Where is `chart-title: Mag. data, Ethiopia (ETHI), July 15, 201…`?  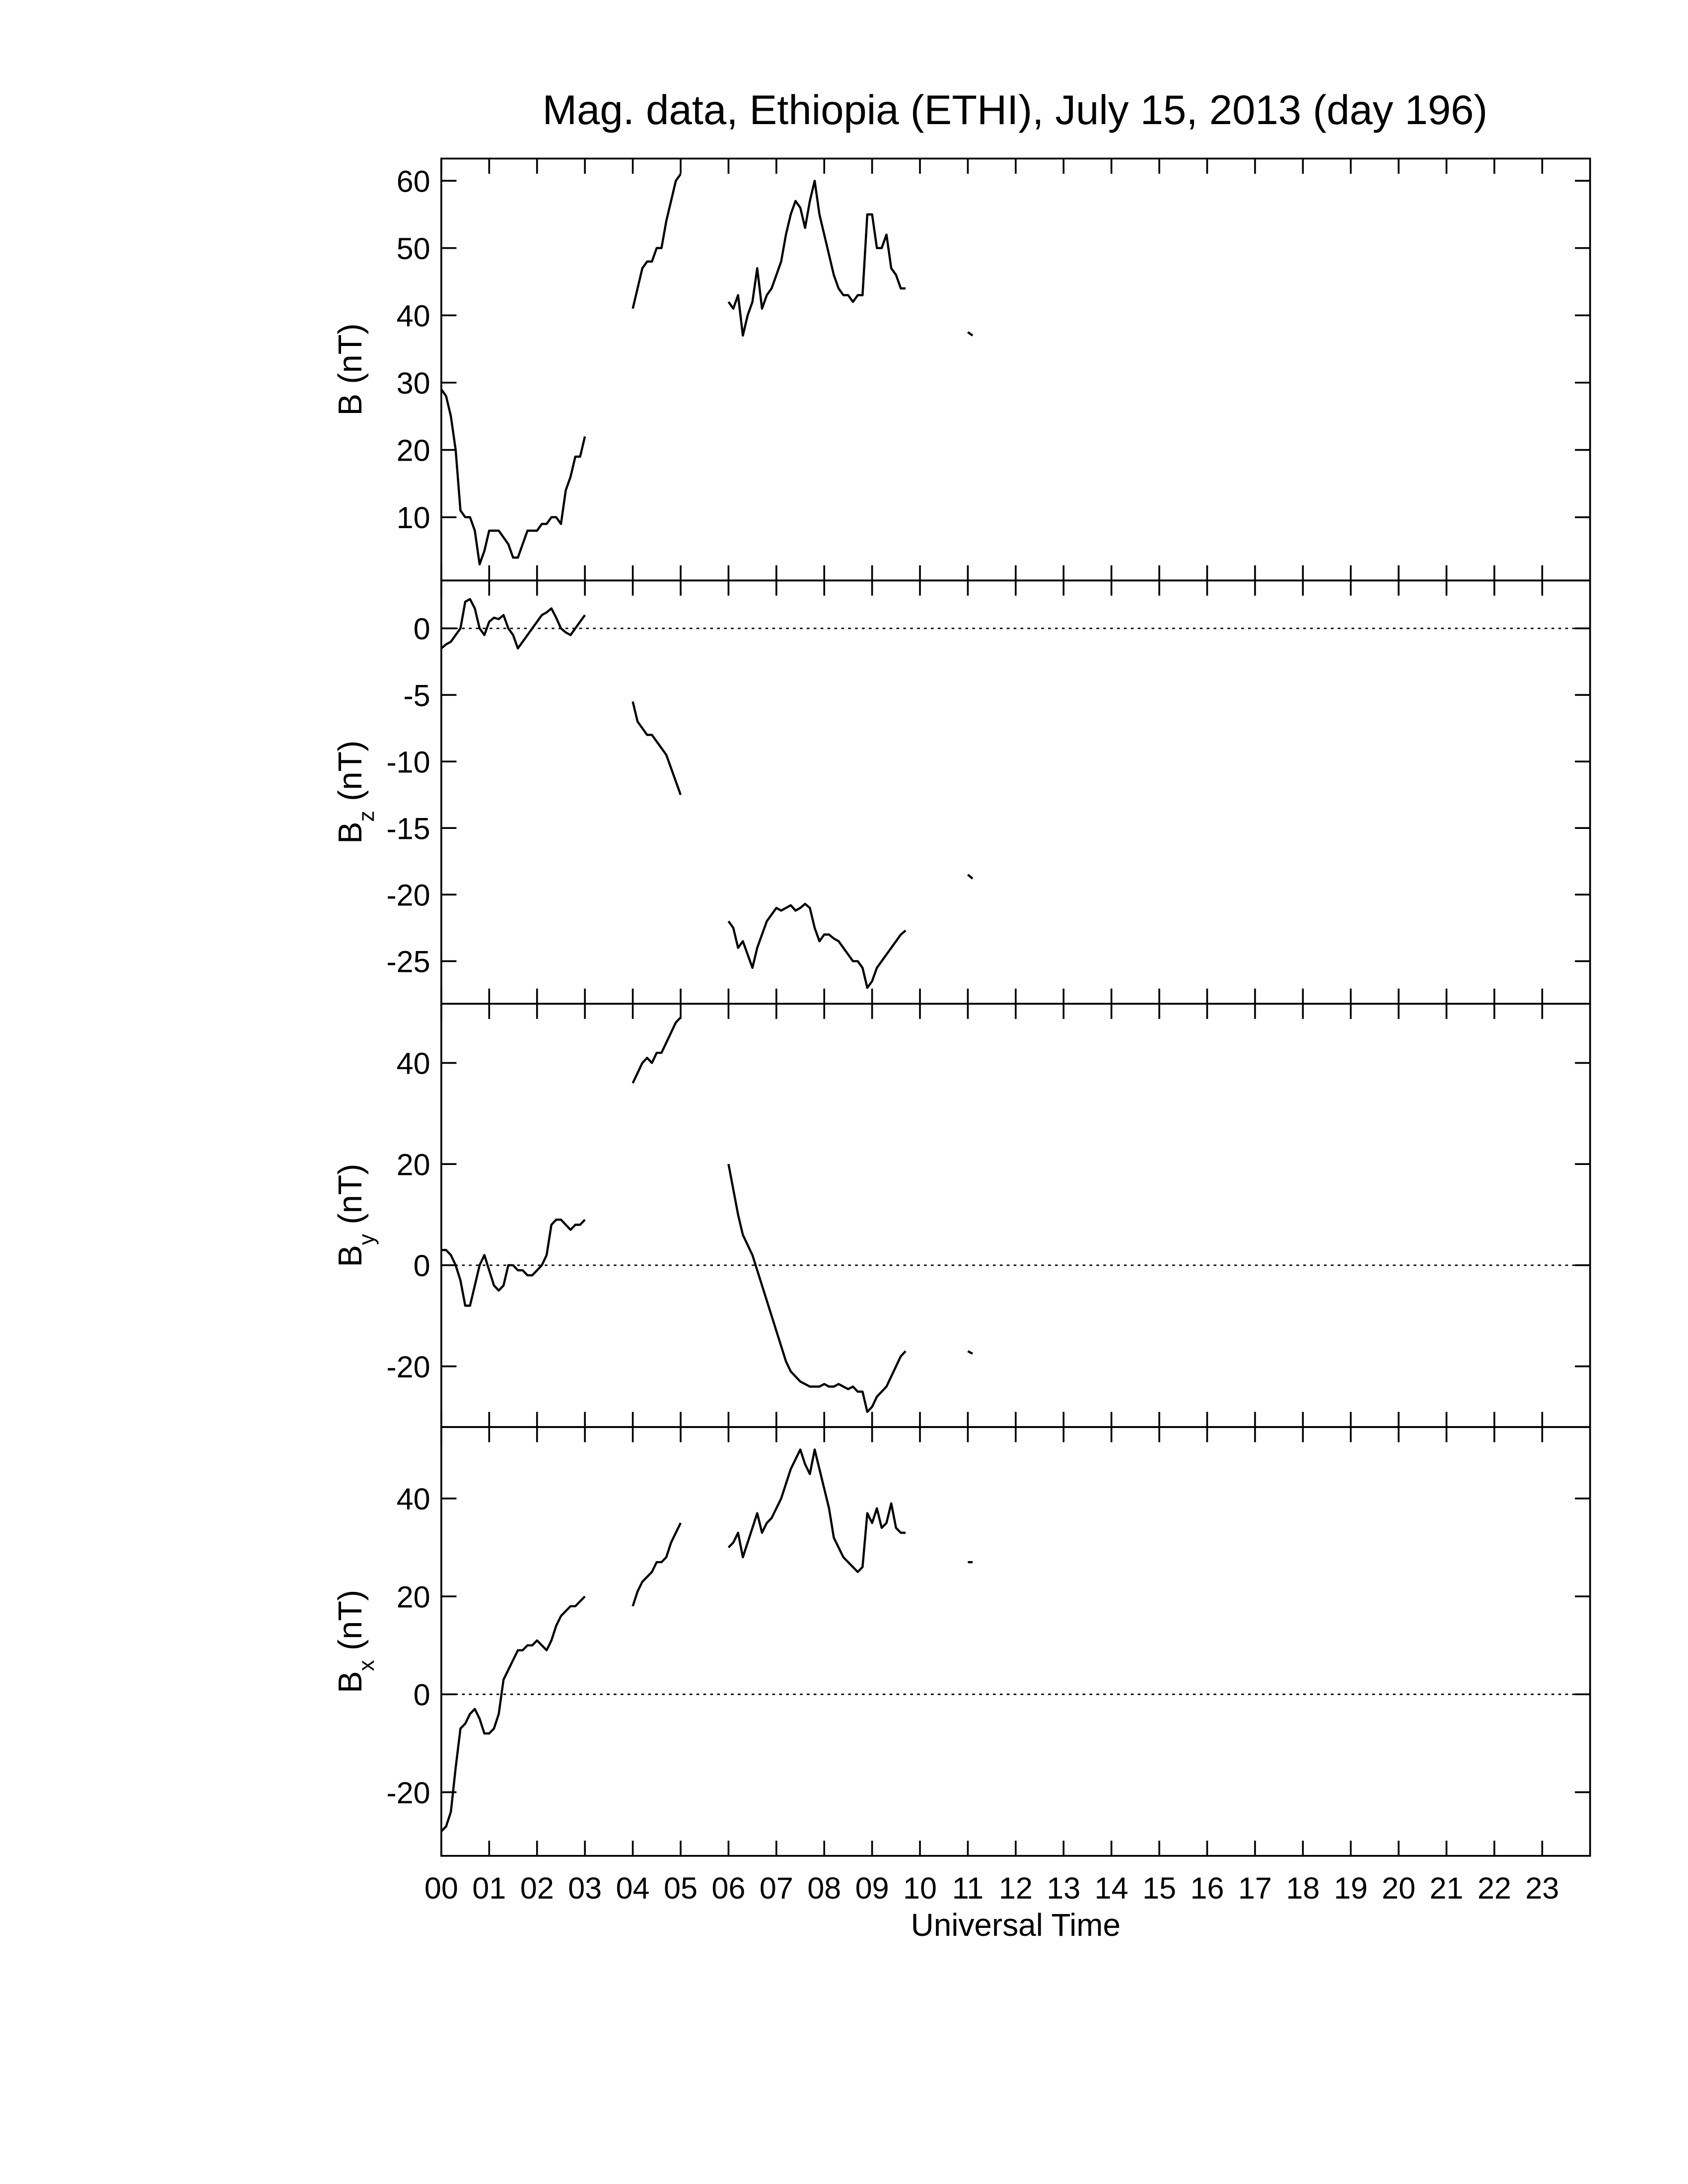
chart-title: Mag. data, Ethiopia (ETHI), July 15, 201… is located at coordinates (1015, 110).